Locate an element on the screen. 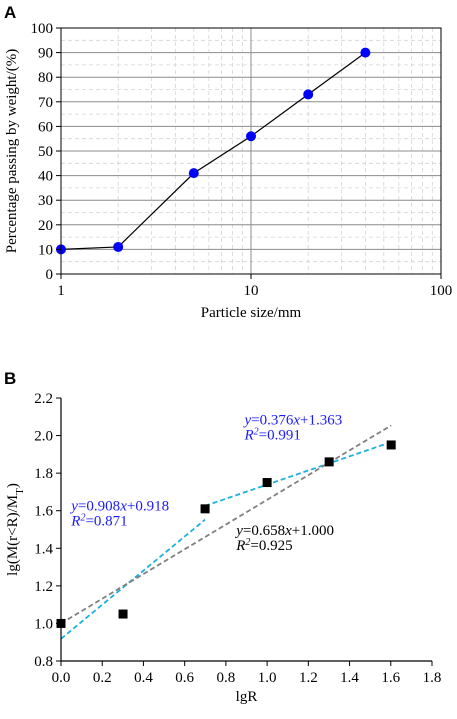 This screenshot has height=719, width=457. y-tick-label: 90 is located at coordinates (45, 54).